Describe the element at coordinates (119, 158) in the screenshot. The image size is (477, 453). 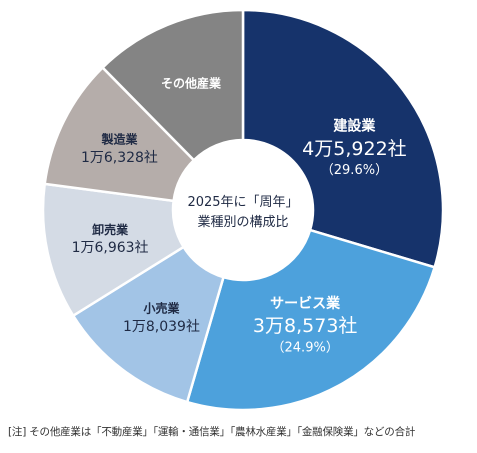
I see `slice-value-4: 1万6,328社` at that location.